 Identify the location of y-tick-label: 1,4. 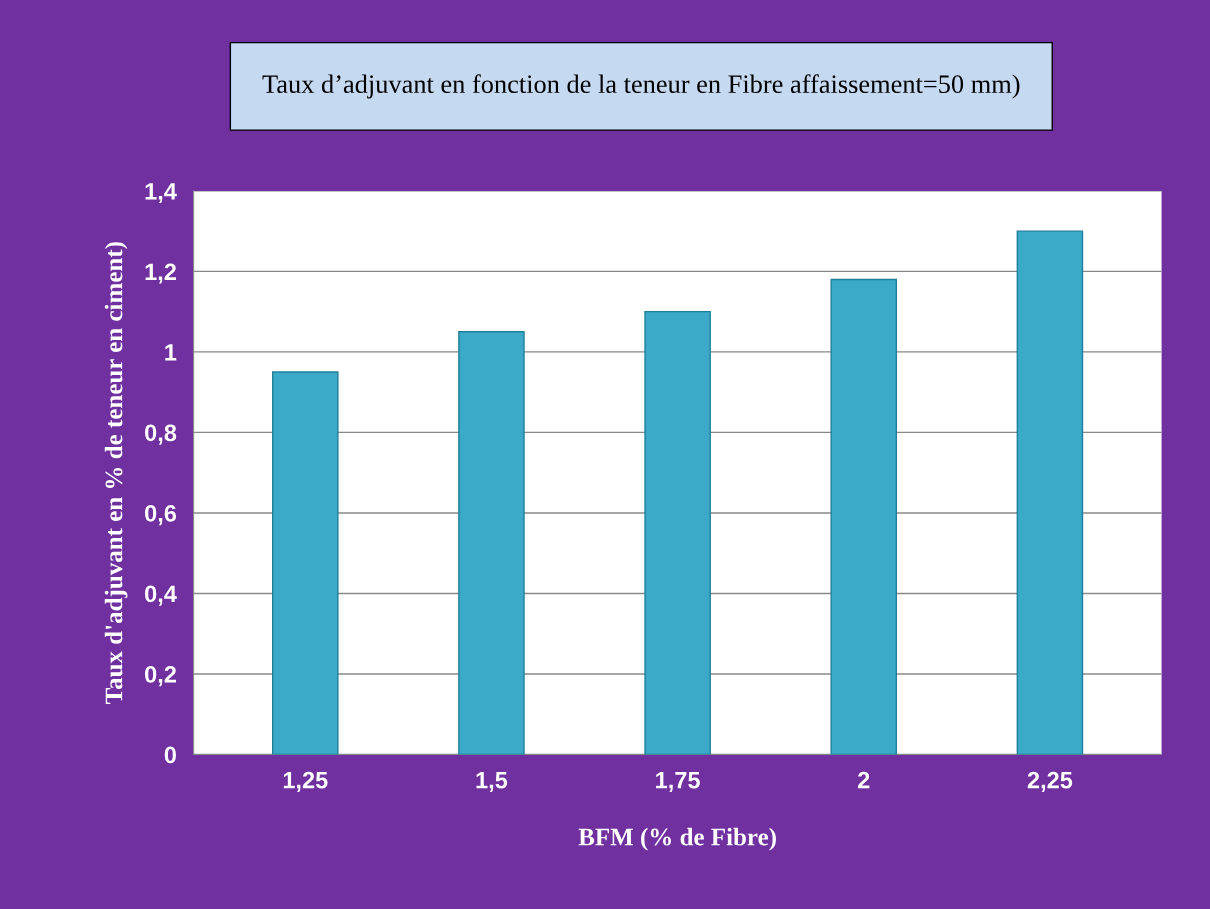
(161, 193).